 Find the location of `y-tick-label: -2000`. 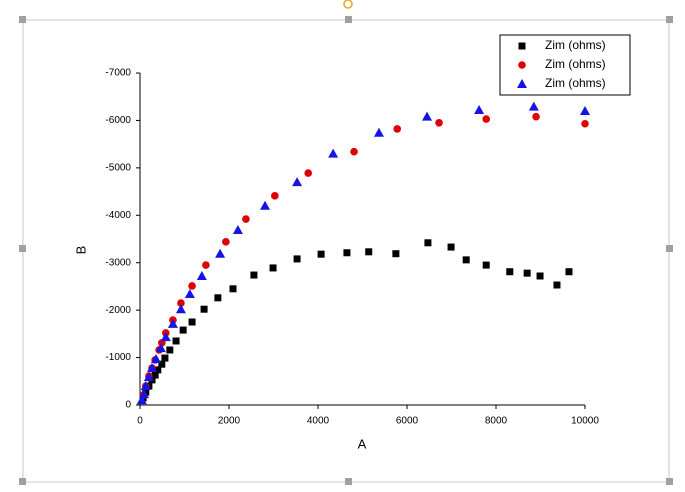

y-tick-label: -2000 is located at coordinates (118, 310).